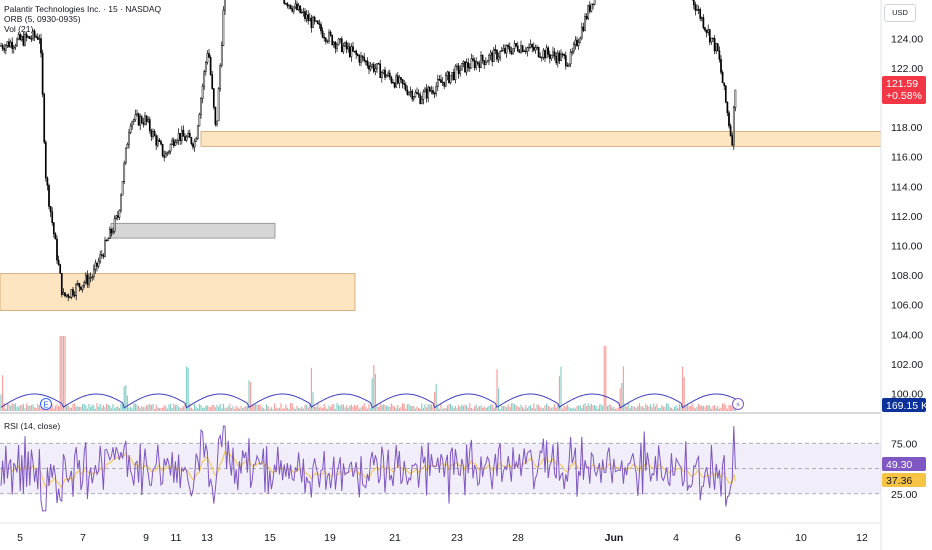 The image size is (932, 550). Describe the element at coordinates (442, 538) in the screenshot. I see `time-axis: 5 7 9 11 13 15 19 21 23 28 Jun 4 6 10 12` at that location.